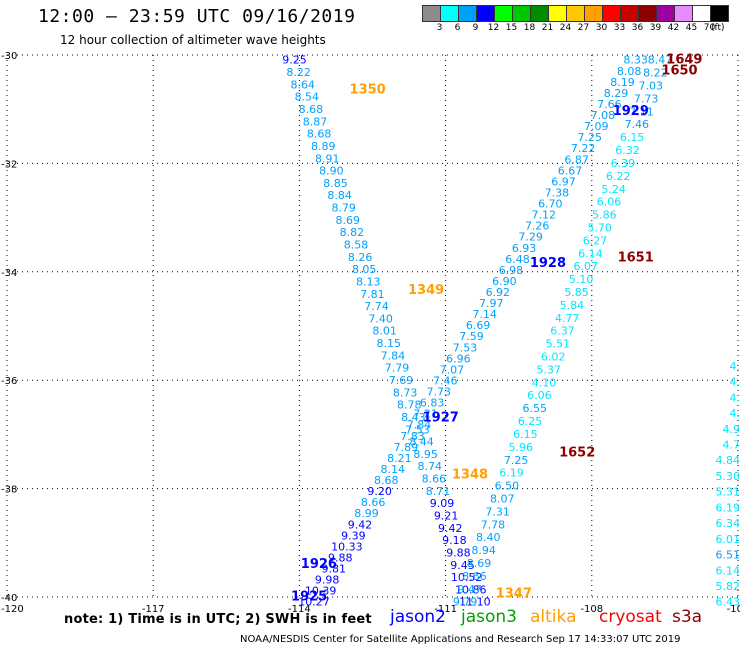  What do you see at coordinates (562, 331) in the screenshot?
I see `wave-height-value: 6.37` at bounding box center [562, 331].